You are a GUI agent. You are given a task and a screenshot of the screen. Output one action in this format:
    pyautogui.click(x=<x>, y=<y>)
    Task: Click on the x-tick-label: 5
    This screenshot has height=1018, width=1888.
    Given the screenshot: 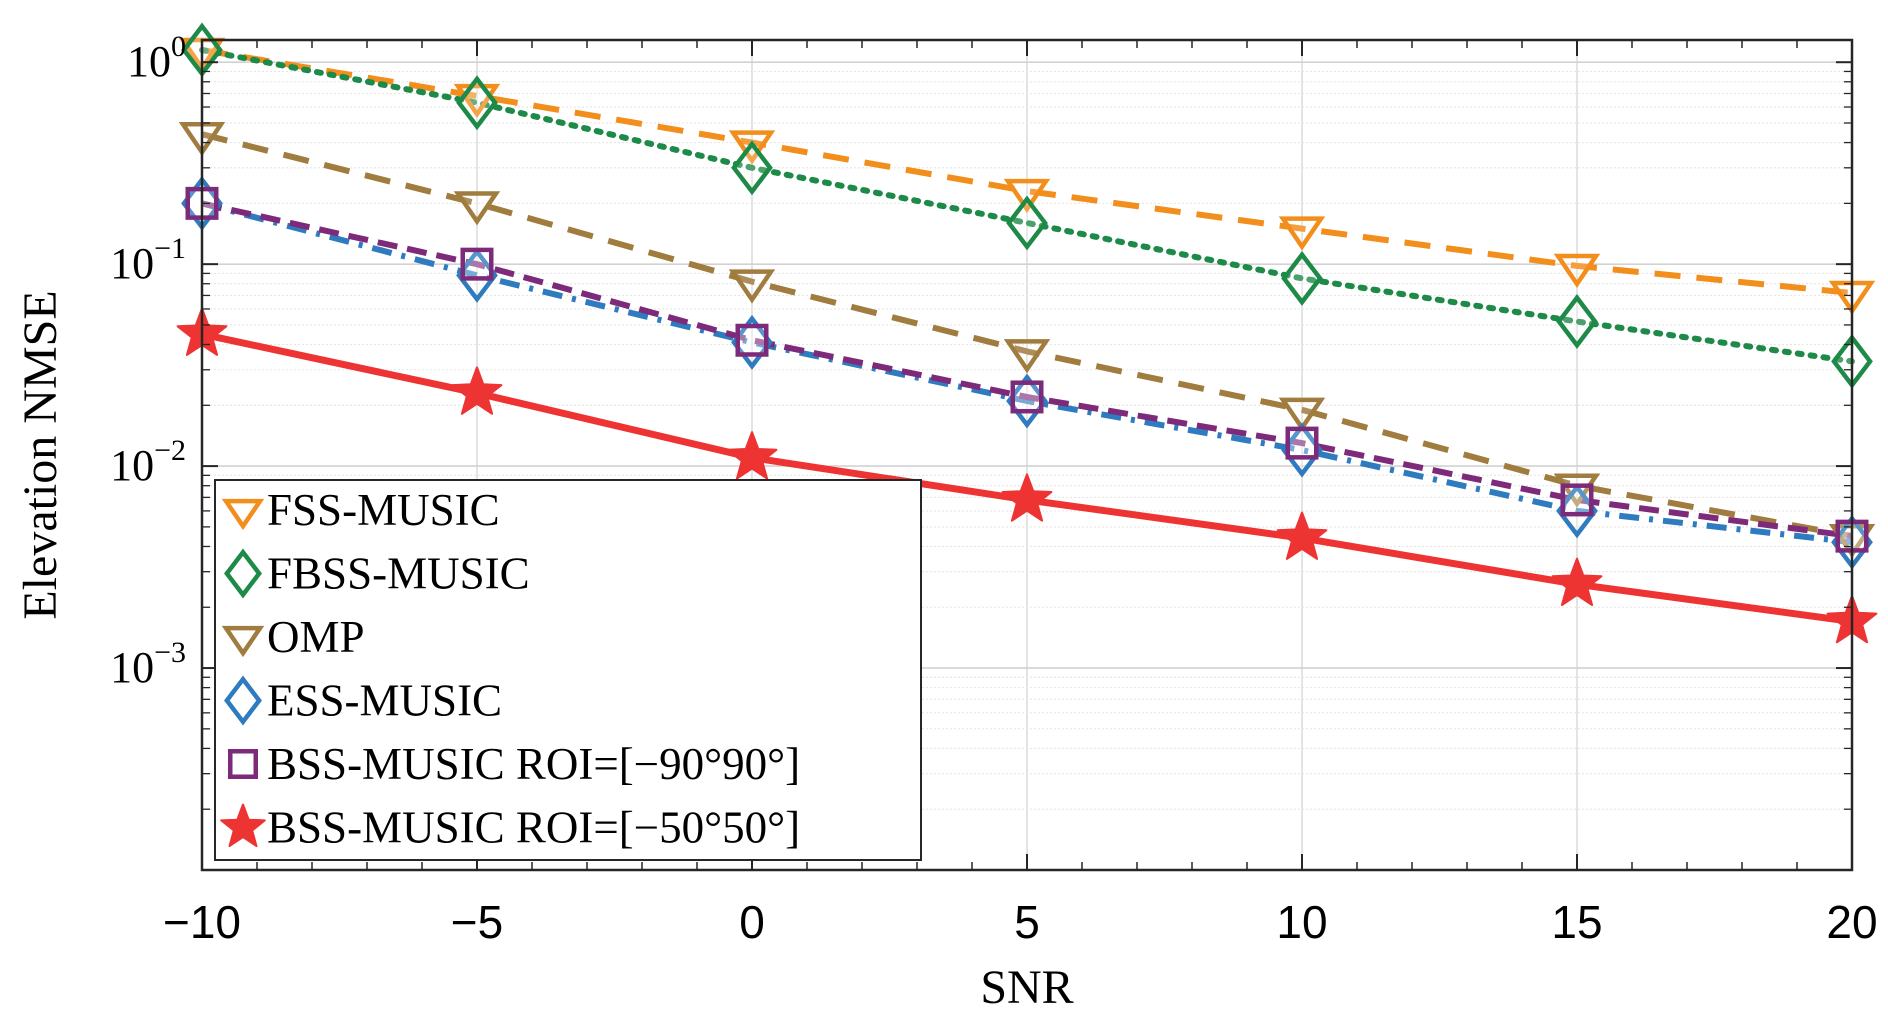 What is the action you would take?
    pyautogui.click(x=1027, y=922)
    